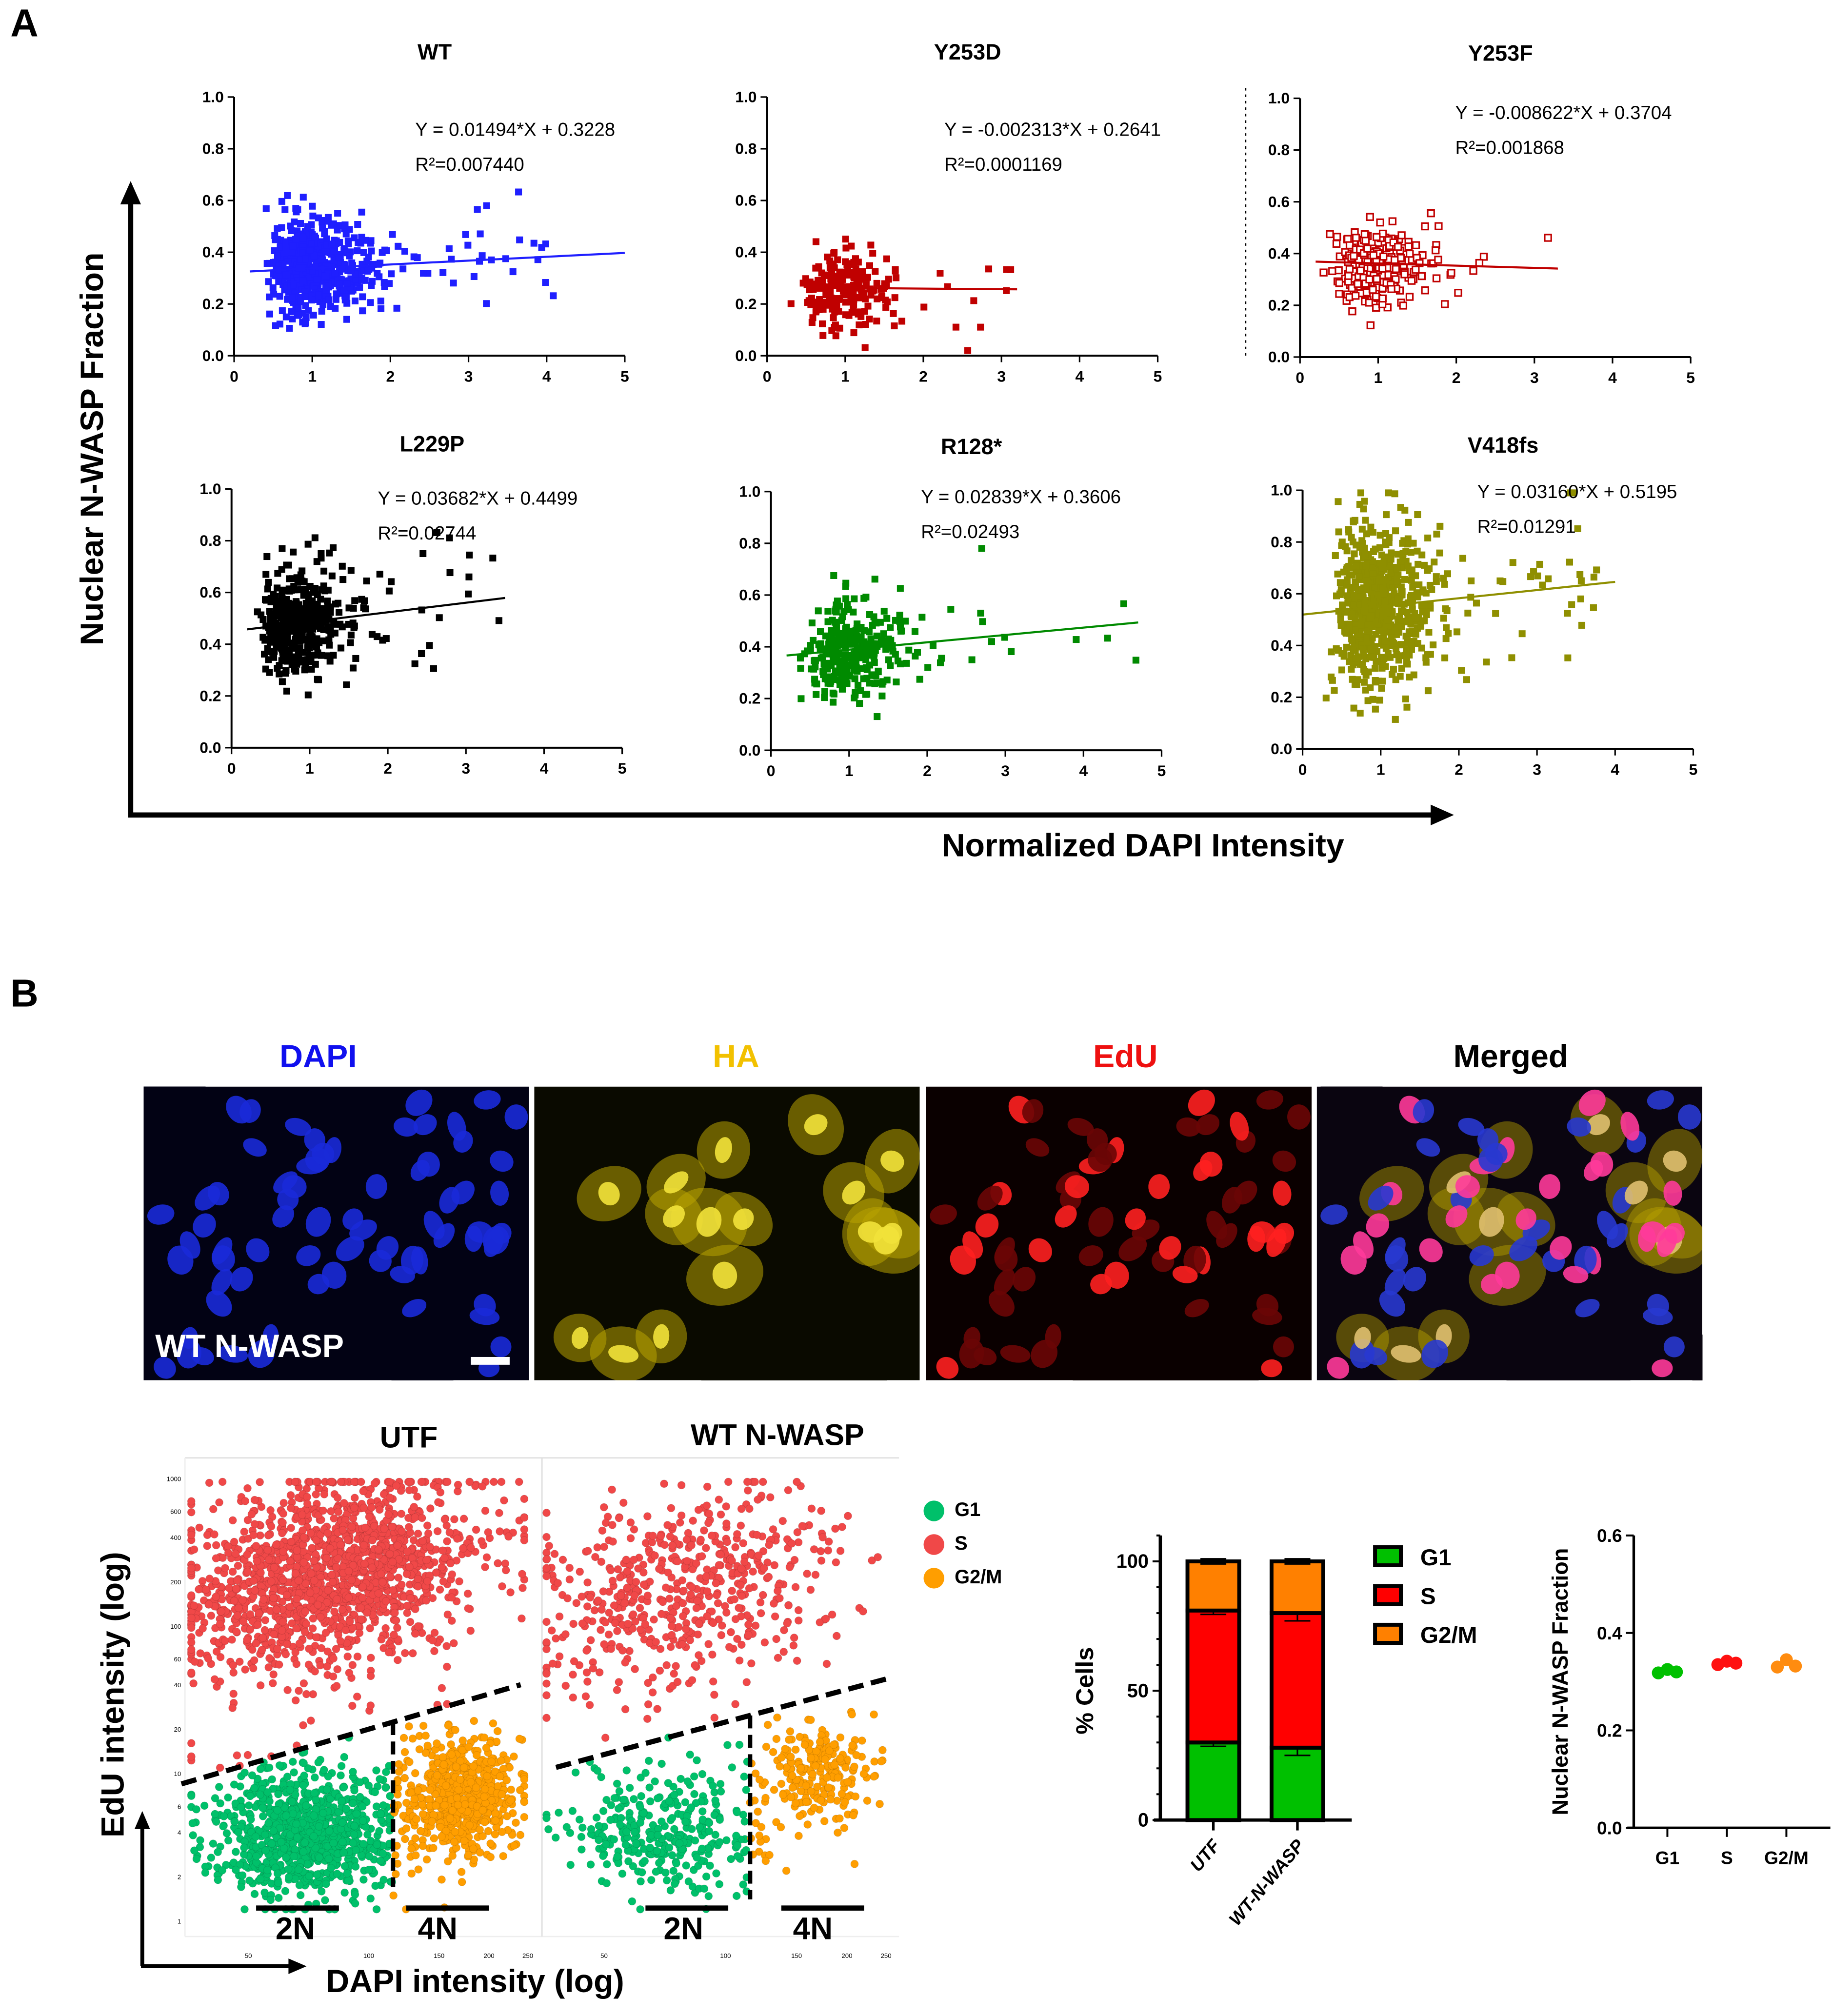 The width and height of the screenshot is (1833, 2016). What do you see at coordinates (1279, 150) in the screenshot?
I see `y-tick-label: 0.8` at bounding box center [1279, 150].